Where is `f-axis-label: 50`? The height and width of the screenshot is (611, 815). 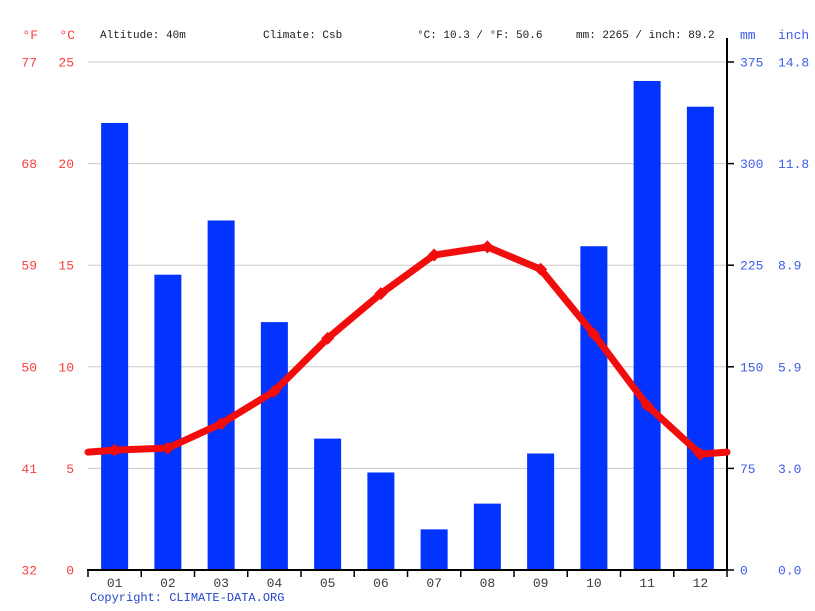 f-axis-label: 50 is located at coordinates (29, 367).